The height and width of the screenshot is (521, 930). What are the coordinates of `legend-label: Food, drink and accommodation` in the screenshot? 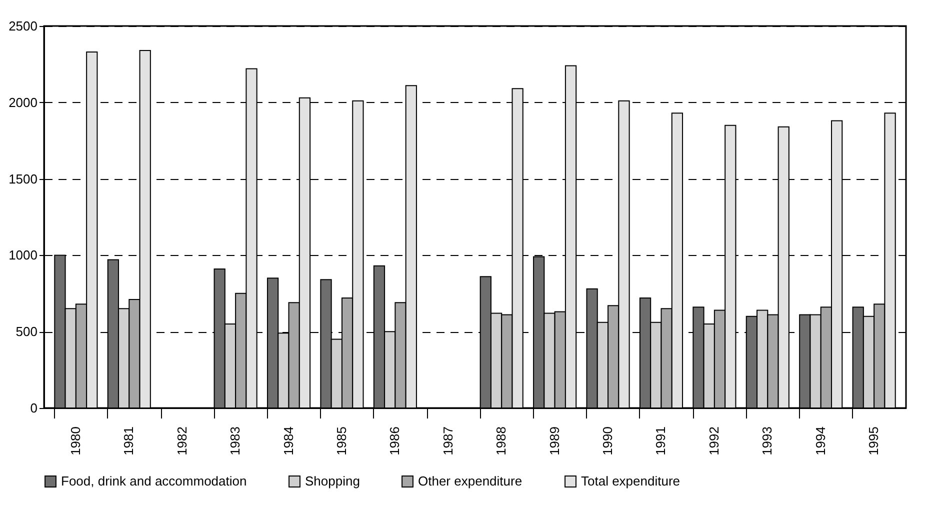 It's located at (154, 481).